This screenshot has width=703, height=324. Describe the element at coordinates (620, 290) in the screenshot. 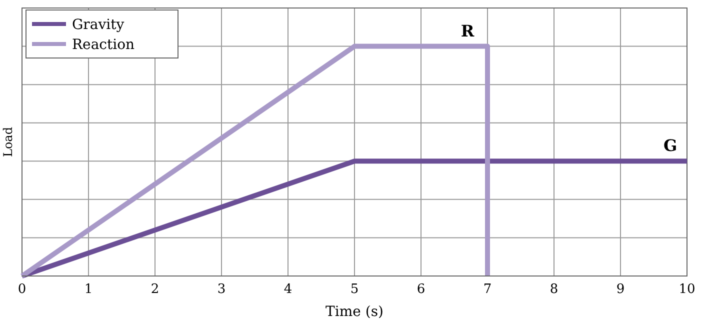

I see `x-tick-label: 9` at that location.